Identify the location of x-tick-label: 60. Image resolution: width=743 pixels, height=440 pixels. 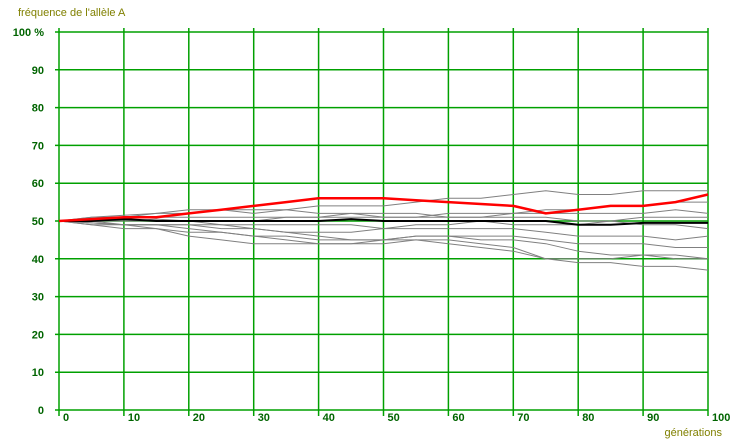
(458, 418).